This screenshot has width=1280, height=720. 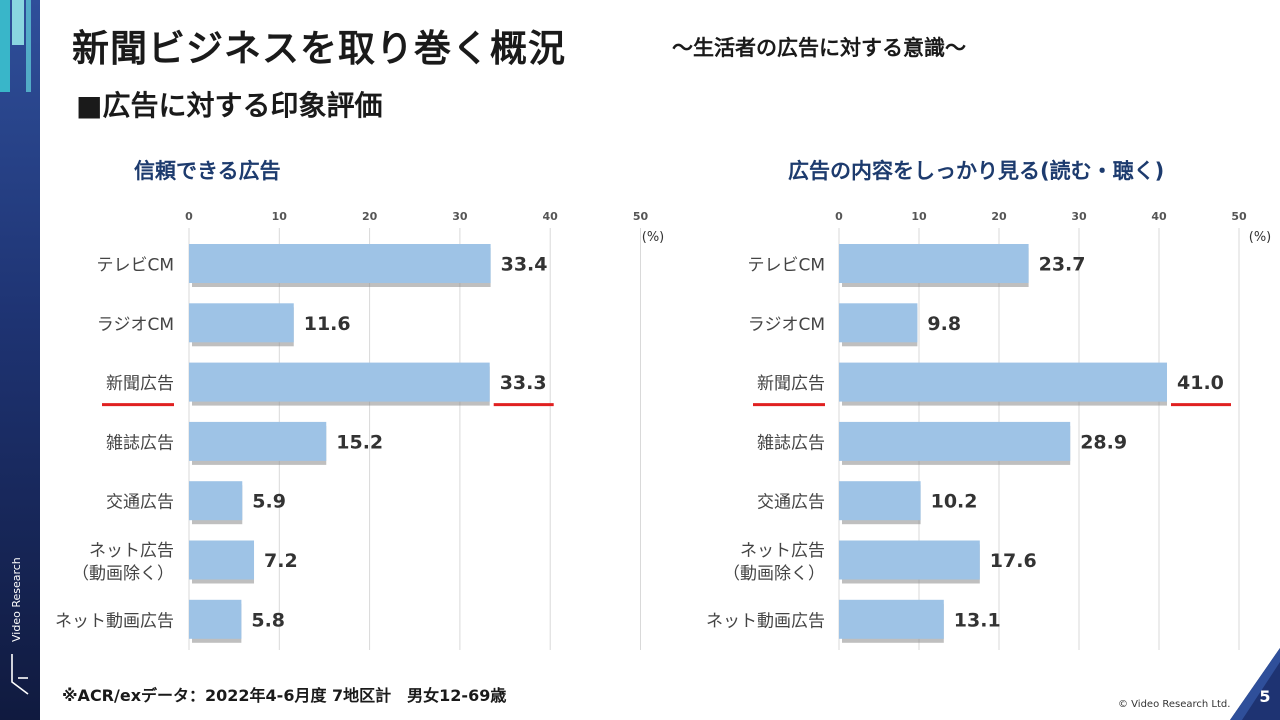 I want to click on data-label: 7.2, so click(x=281, y=561).